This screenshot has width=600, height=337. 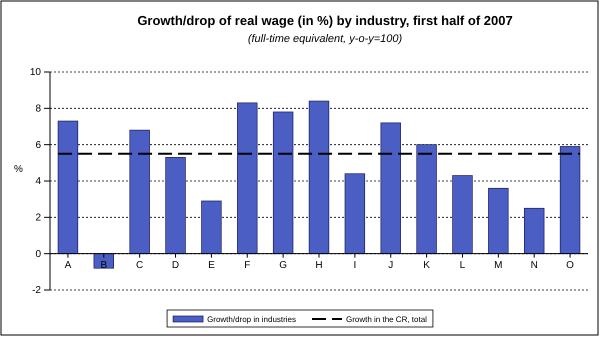 I want to click on y-tick-label: 0, so click(x=38, y=254).